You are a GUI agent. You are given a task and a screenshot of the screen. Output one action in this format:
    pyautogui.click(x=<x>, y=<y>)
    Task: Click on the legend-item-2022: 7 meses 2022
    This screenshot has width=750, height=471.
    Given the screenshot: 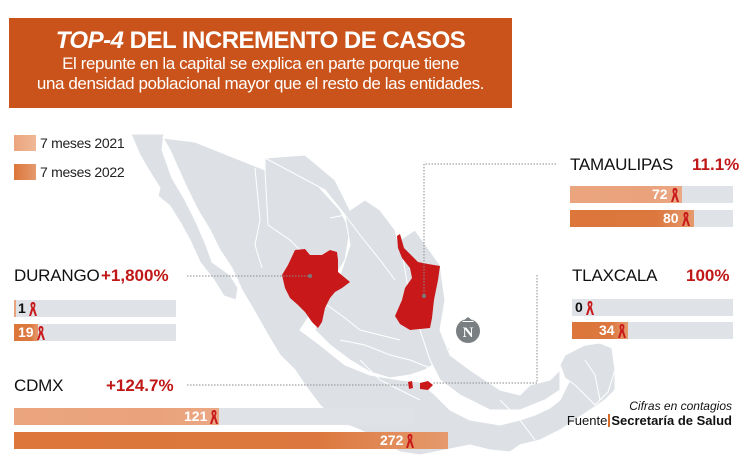 What is the action you would take?
    pyautogui.click(x=69, y=172)
    